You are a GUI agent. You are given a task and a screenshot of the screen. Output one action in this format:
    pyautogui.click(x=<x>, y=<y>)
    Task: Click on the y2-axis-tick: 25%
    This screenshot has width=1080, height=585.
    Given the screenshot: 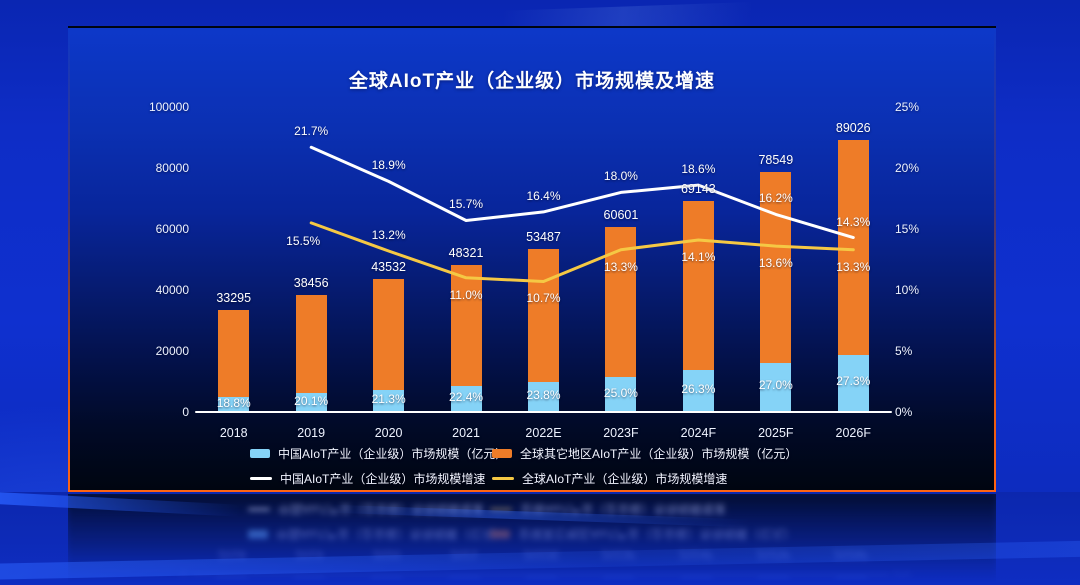 What is the action you would take?
    pyautogui.click(x=907, y=107)
    